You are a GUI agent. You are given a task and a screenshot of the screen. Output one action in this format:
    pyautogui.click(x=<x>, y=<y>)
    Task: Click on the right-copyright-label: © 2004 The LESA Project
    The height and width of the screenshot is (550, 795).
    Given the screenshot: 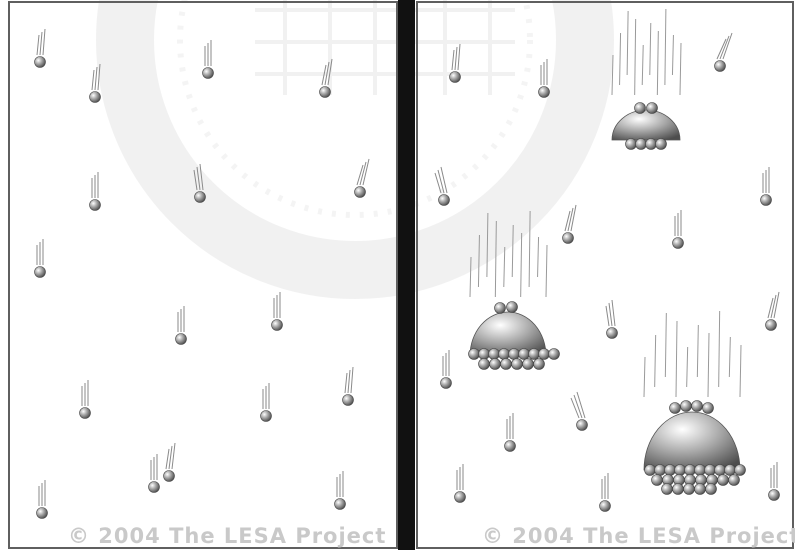 What is the action you would take?
    pyautogui.click(x=638, y=536)
    